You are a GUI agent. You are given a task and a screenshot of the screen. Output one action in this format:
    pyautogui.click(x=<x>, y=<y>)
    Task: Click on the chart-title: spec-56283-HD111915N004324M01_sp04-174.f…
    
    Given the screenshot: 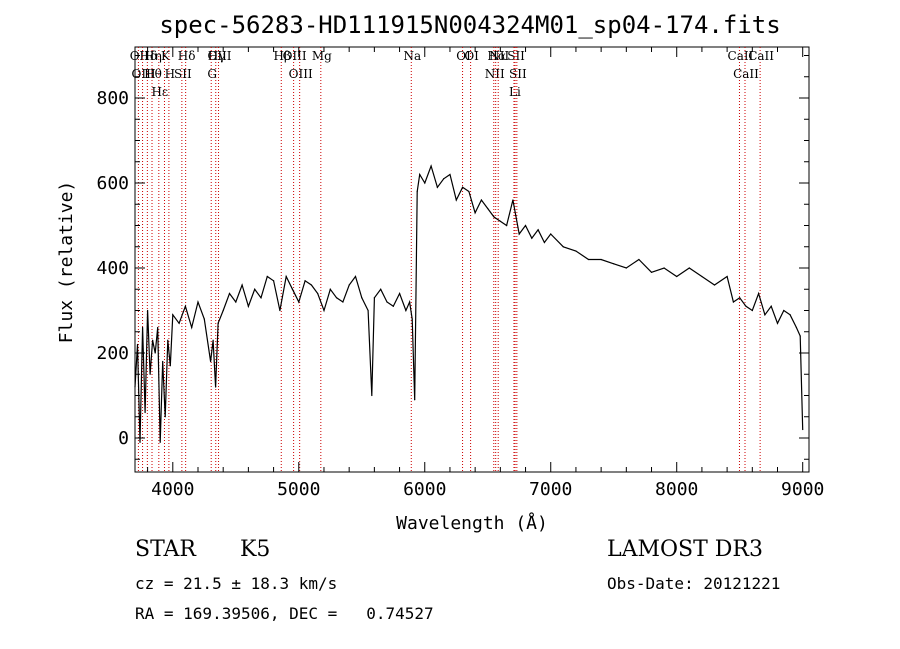 What is the action you would take?
    pyautogui.click(x=469, y=25)
    